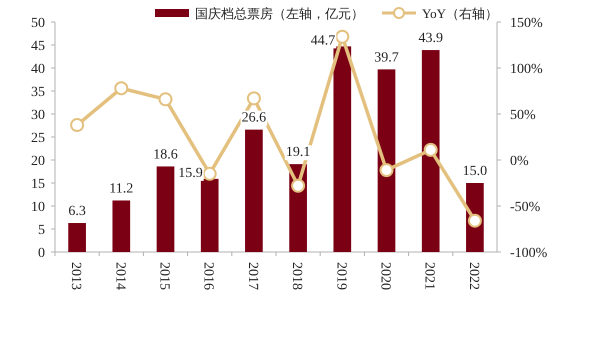  I want to click on y2-tick-label: 100%, so click(526, 69).